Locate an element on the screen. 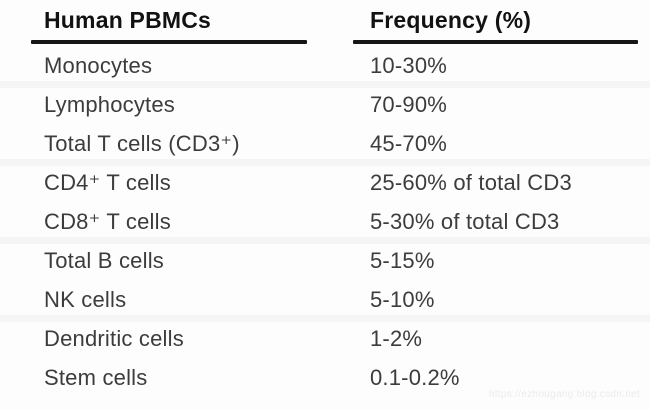 This screenshot has height=410, width=650. frequency-value: 25-60% of total CD3 is located at coordinates (471, 182).